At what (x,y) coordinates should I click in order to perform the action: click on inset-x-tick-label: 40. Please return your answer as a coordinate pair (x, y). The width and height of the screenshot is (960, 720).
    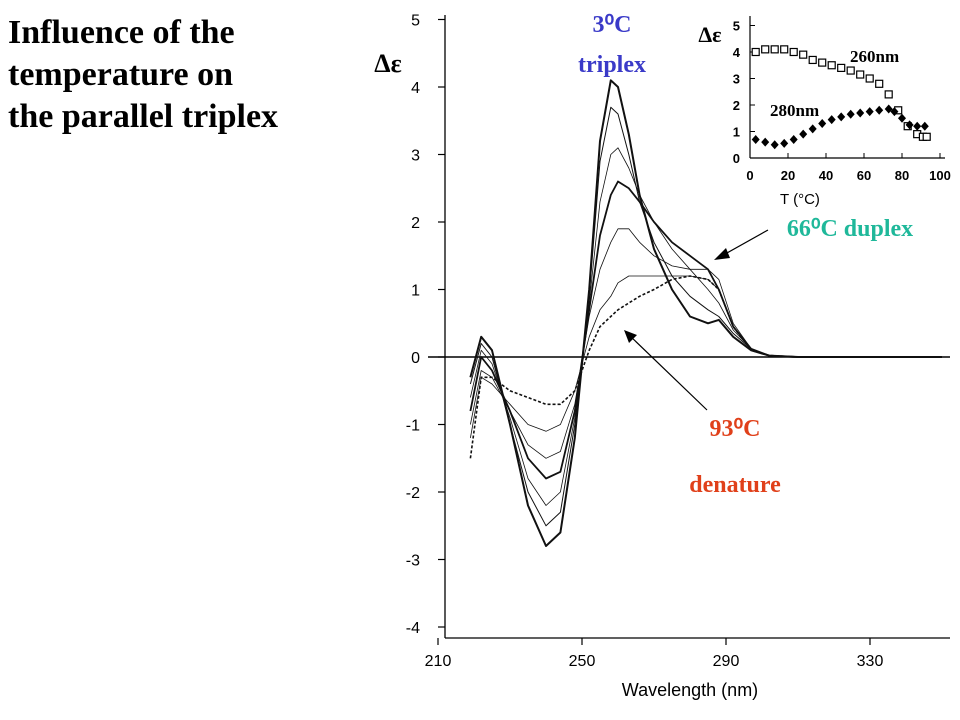
    Looking at the image, I should click on (826, 175).